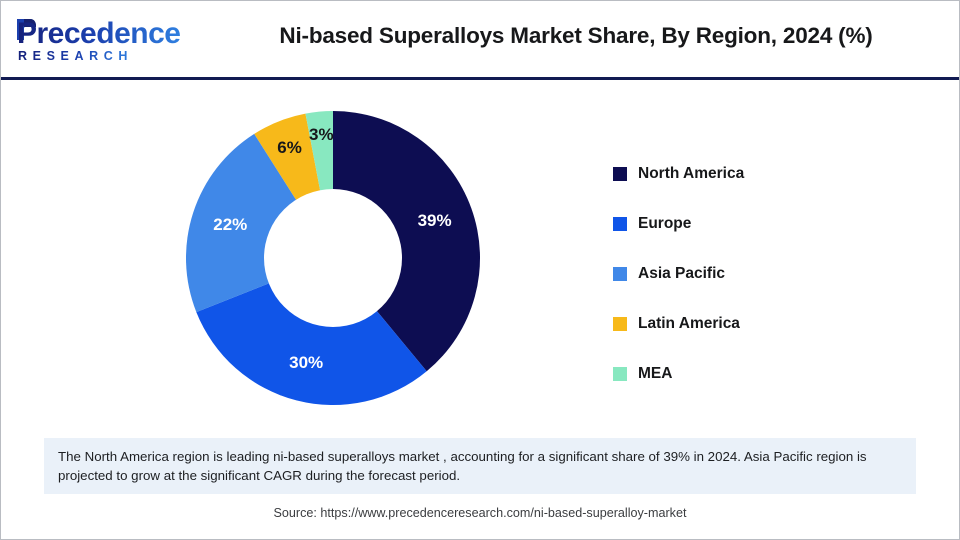 This screenshot has width=960, height=540. I want to click on legend-item: Europe, so click(743, 224).